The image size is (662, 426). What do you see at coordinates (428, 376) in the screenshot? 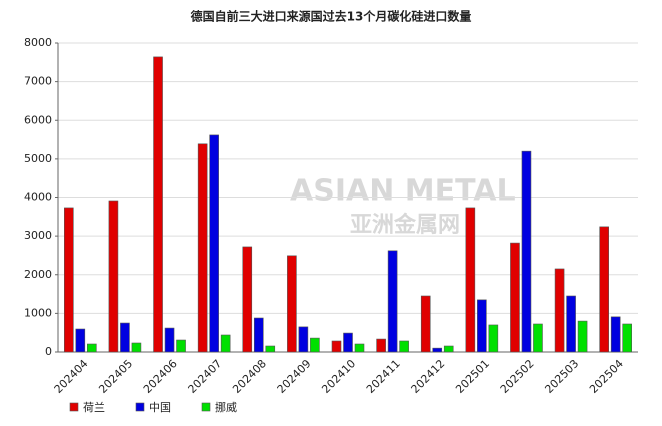
I see `x-tick-label: 202412` at bounding box center [428, 376].